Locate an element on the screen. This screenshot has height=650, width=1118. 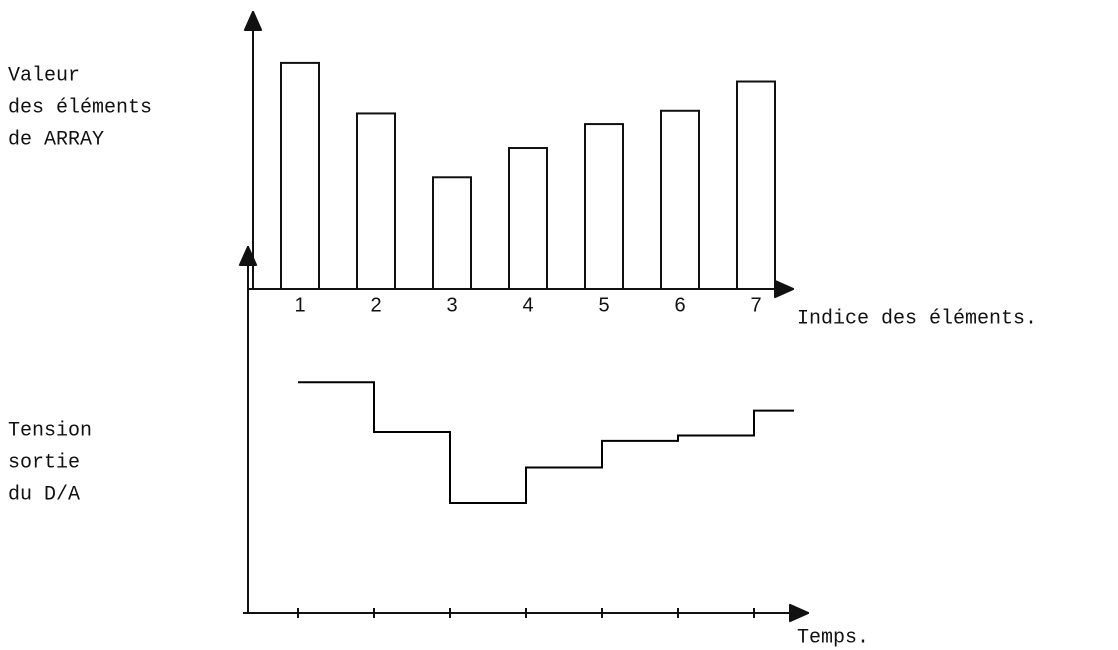
step-line is located at coordinates (546, 442).